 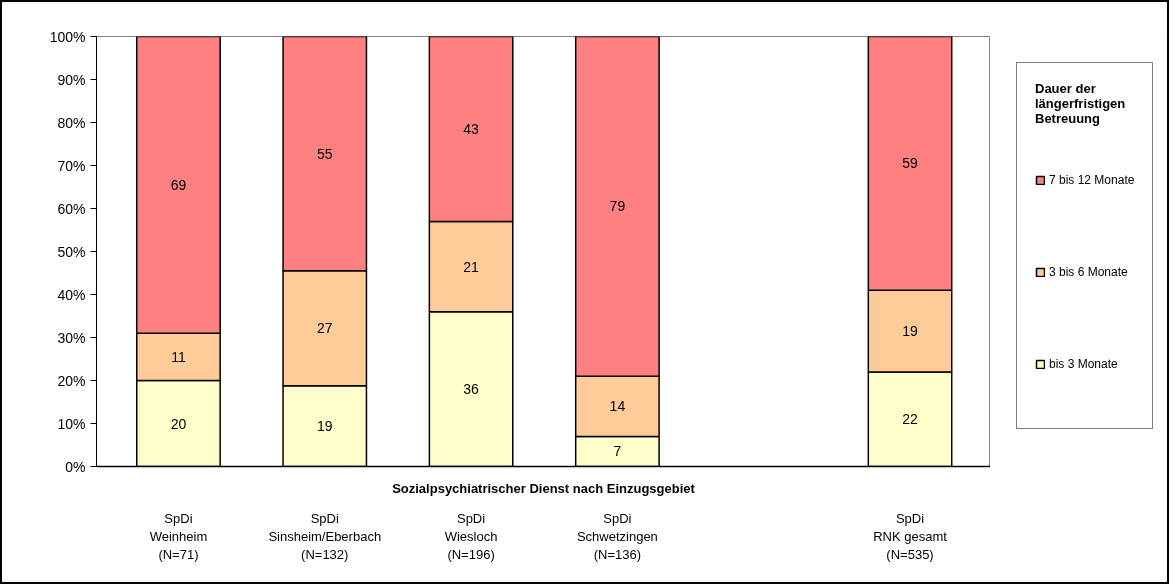 I want to click on y-tick-label: 20%, so click(x=71, y=380).